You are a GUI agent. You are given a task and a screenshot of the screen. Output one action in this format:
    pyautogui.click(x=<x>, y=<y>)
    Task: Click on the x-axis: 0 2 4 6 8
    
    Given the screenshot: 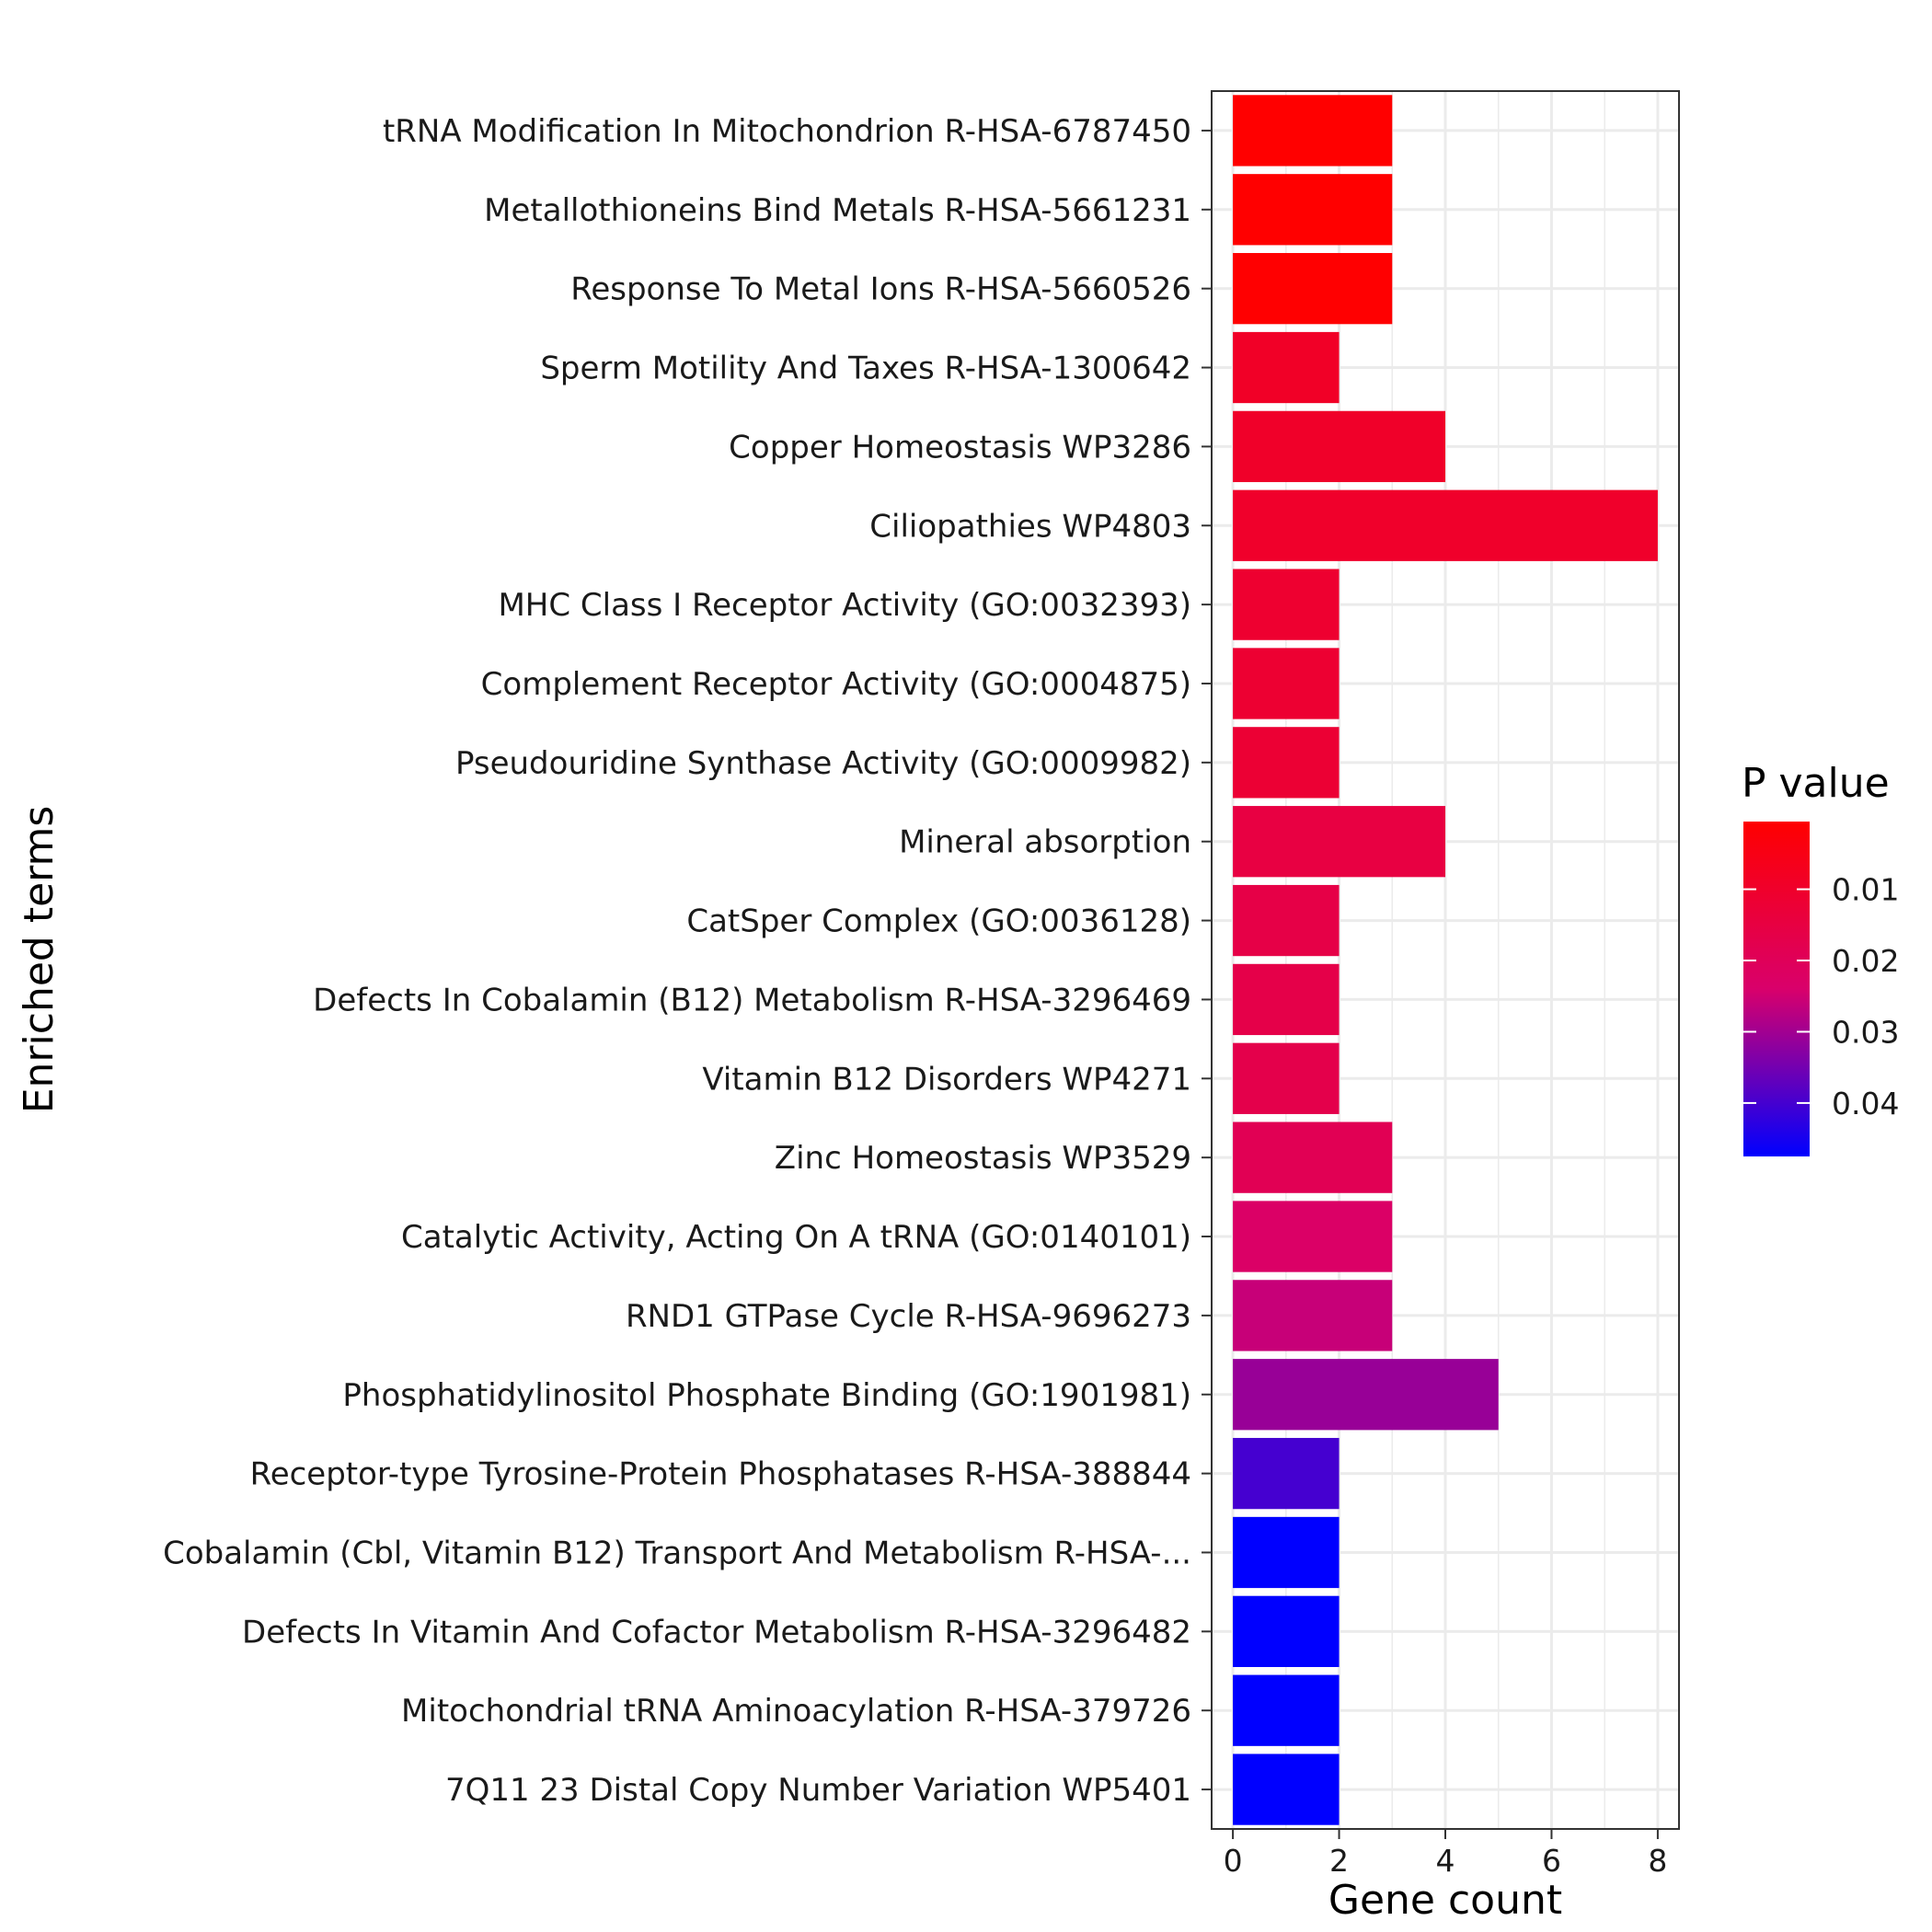 What is the action you would take?
    pyautogui.click(x=1445, y=1854)
    